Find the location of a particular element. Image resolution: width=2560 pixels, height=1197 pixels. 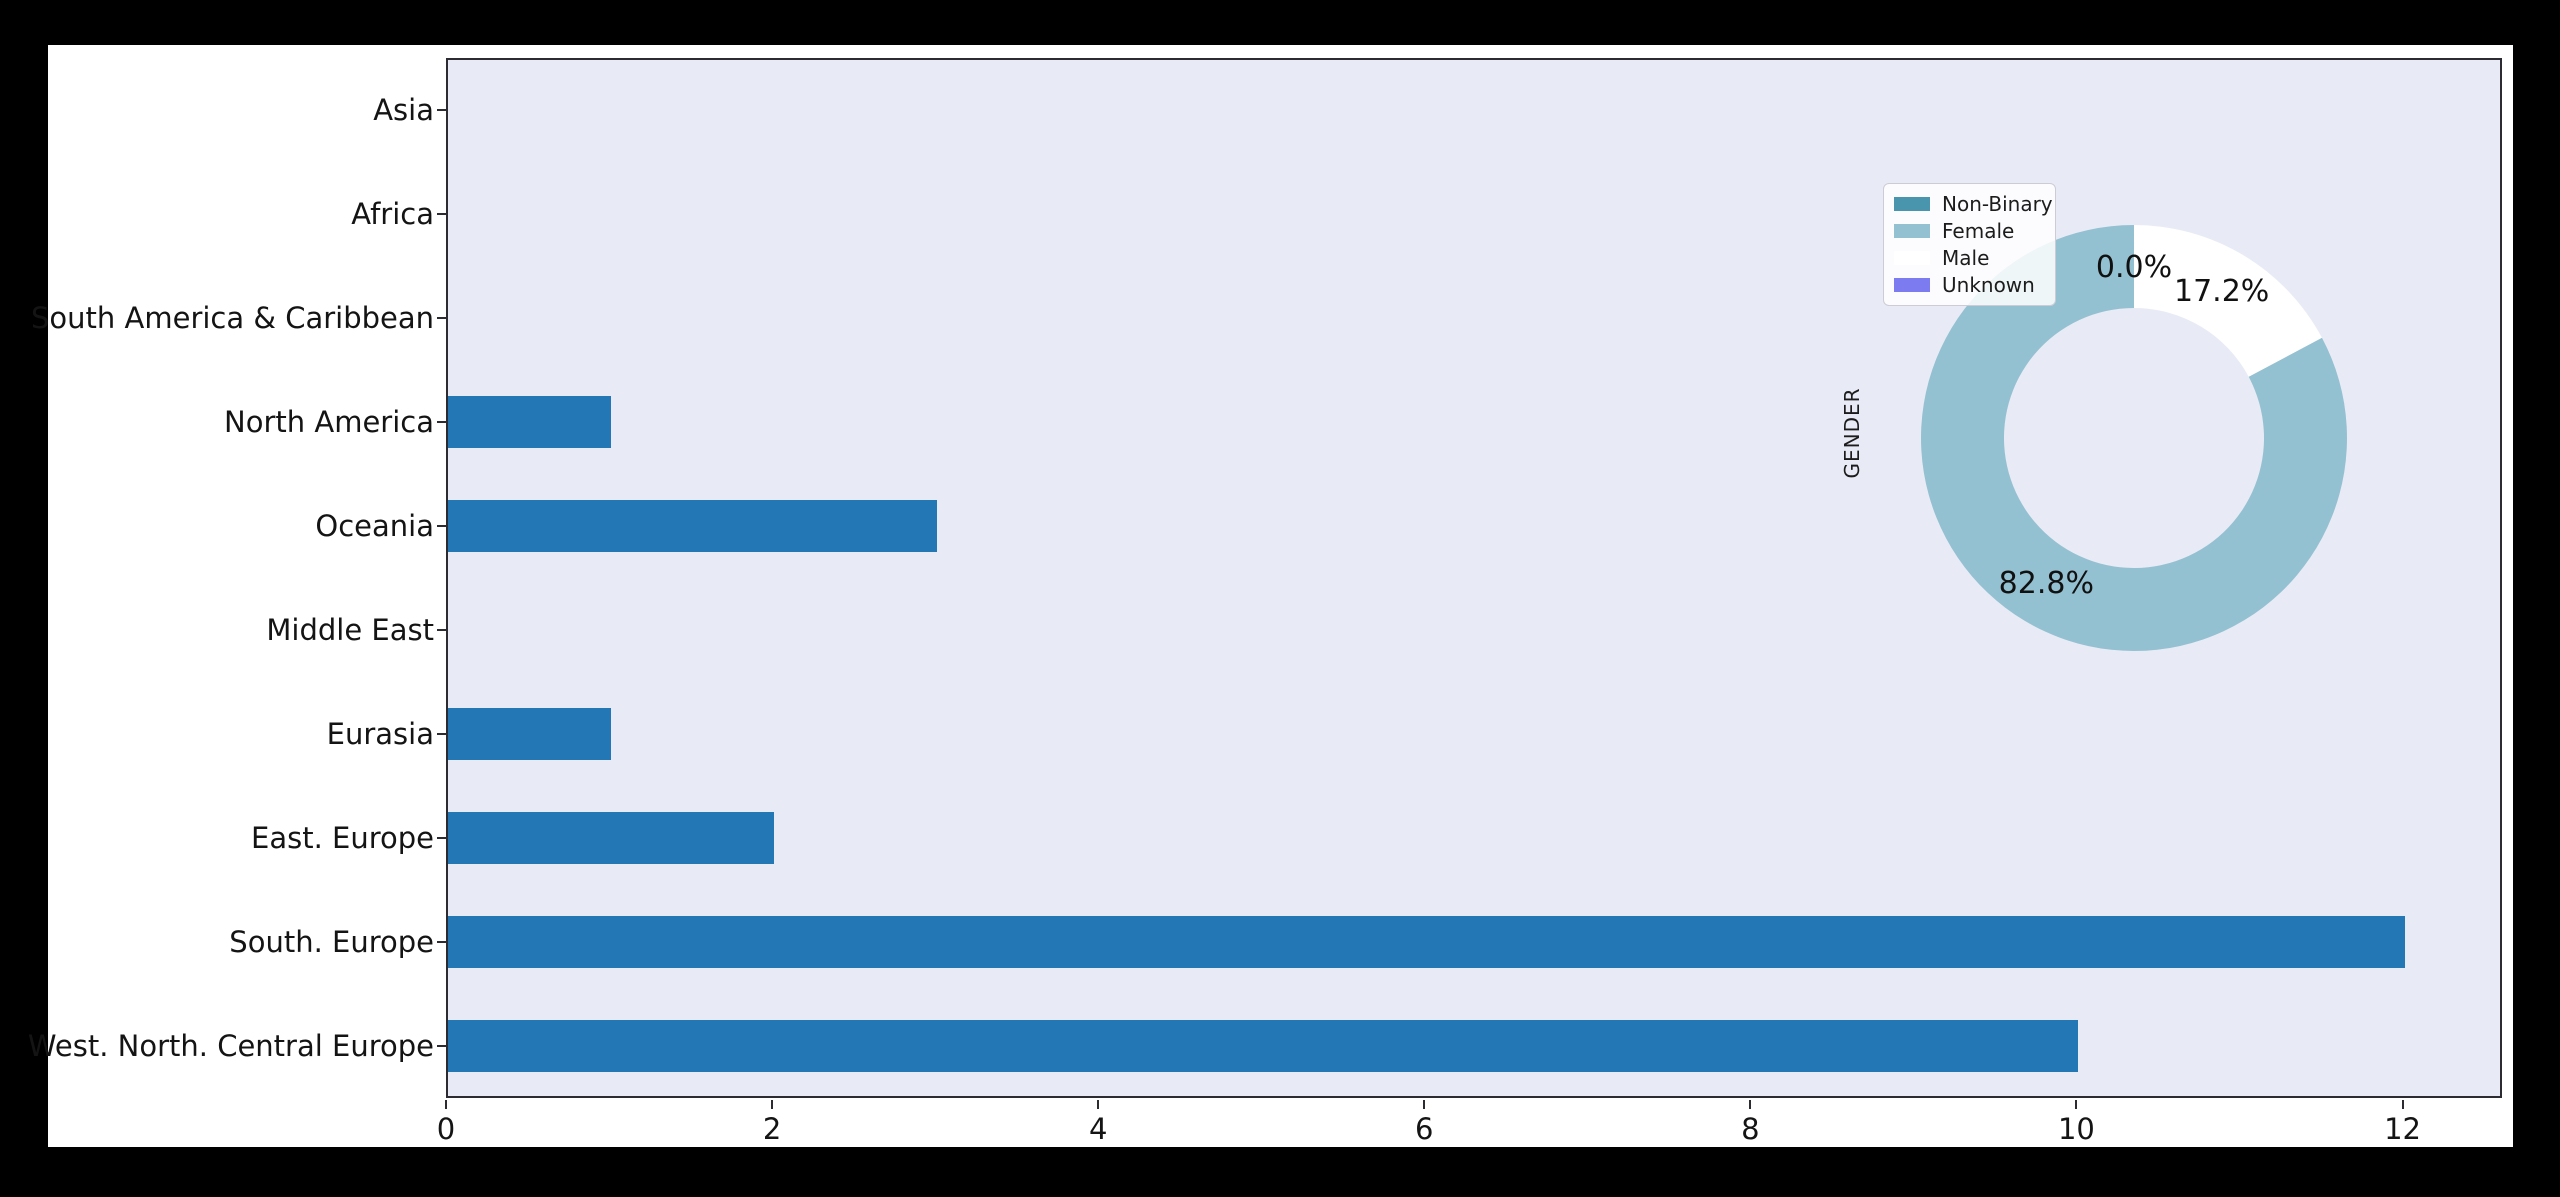

donut-wedge-male is located at coordinates (2228, 301).